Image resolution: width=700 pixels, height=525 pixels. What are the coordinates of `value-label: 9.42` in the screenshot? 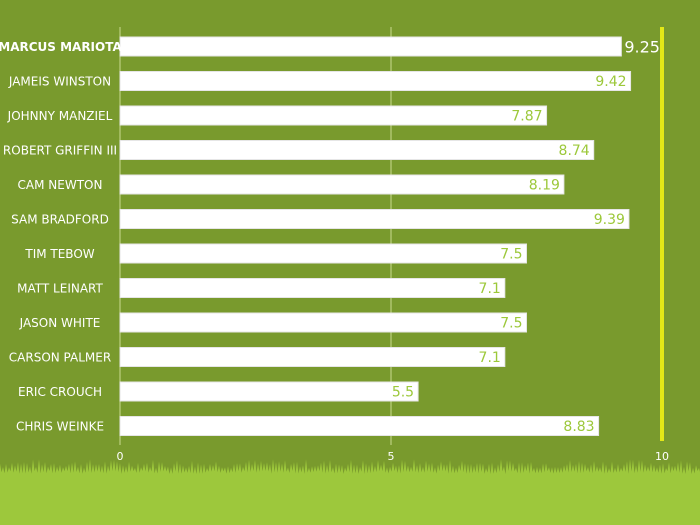 It's located at (610, 82).